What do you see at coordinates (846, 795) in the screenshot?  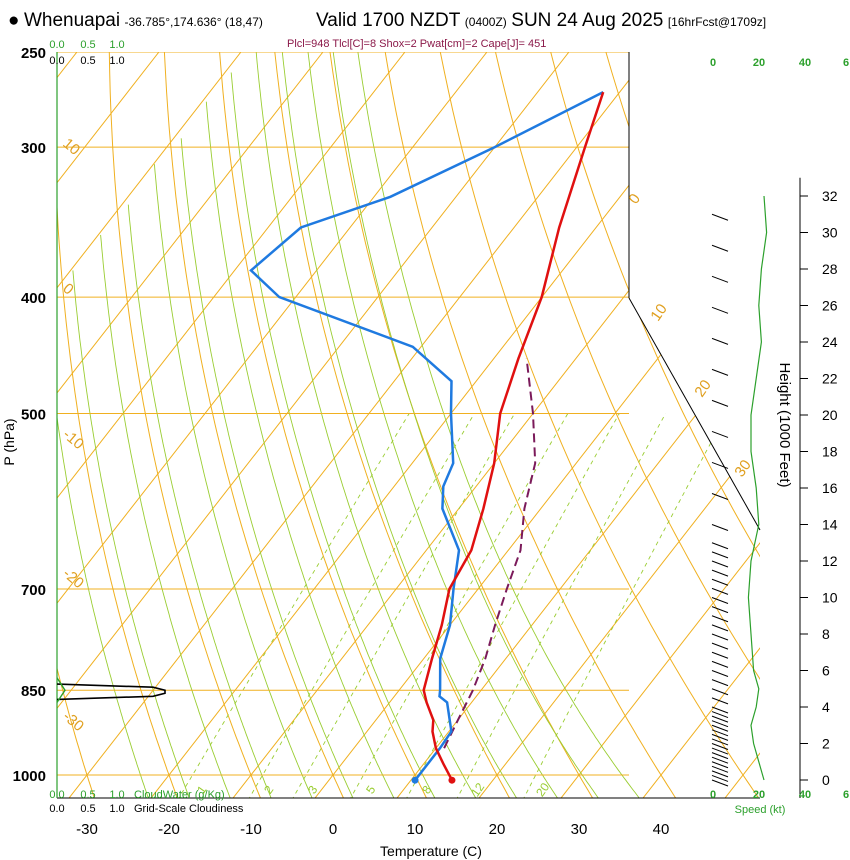 I see `wind-scale-bottom: 6` at bounding box center [846, 795].